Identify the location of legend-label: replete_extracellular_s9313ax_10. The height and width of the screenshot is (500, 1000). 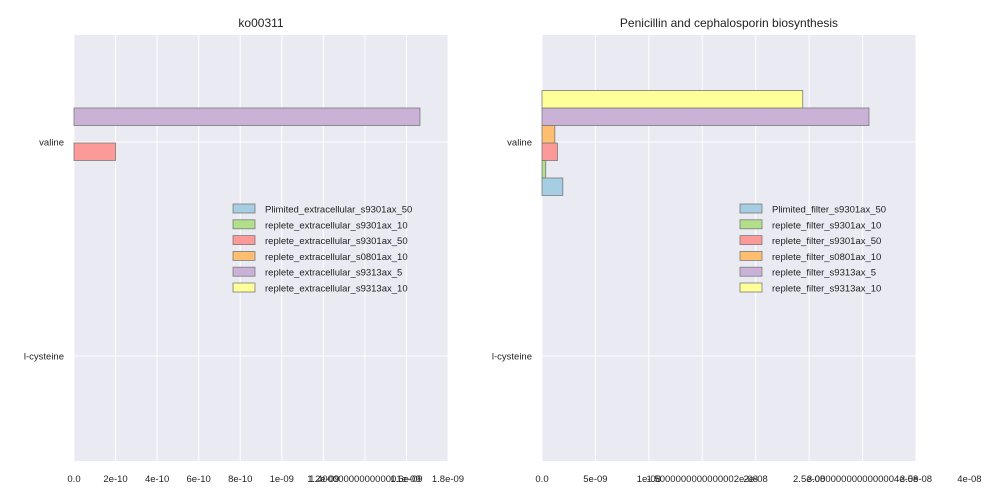
(336, 289).